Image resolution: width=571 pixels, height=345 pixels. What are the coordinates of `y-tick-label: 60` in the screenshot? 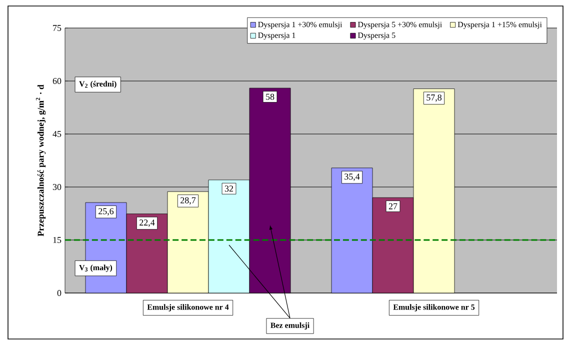 It's located at (57, 81).